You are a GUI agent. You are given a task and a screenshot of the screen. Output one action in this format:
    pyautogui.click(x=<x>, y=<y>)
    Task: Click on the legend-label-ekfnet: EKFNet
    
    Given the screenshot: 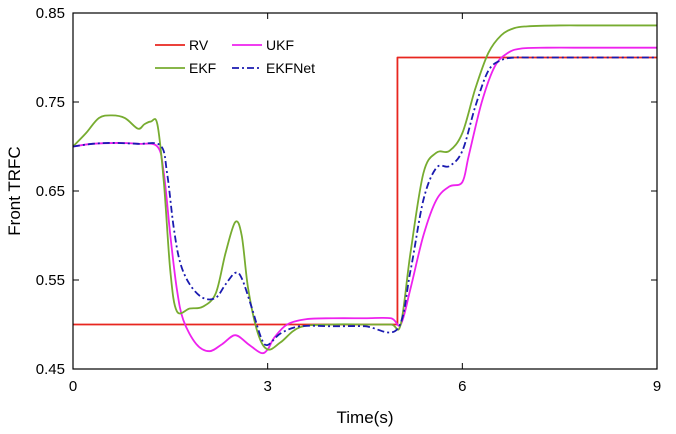 What is the action you would take?
    pyautogui.click(x=290, y=68)
    